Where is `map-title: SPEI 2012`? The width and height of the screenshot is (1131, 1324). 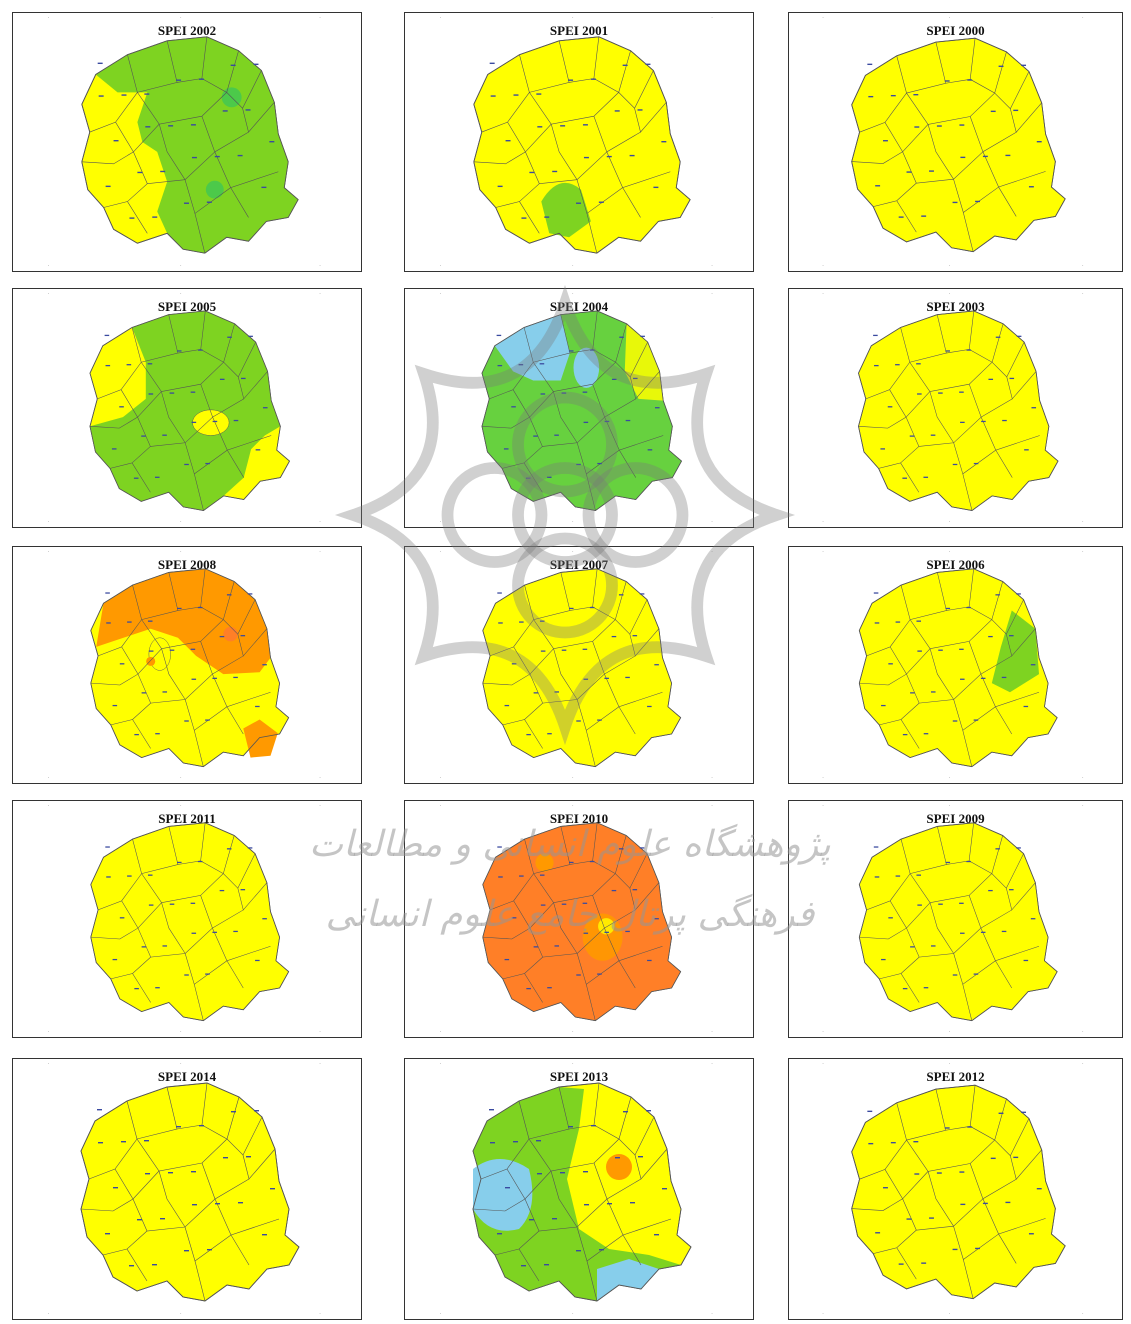 map-title: SPEI 2012 is located at coordinates (955, 1076).